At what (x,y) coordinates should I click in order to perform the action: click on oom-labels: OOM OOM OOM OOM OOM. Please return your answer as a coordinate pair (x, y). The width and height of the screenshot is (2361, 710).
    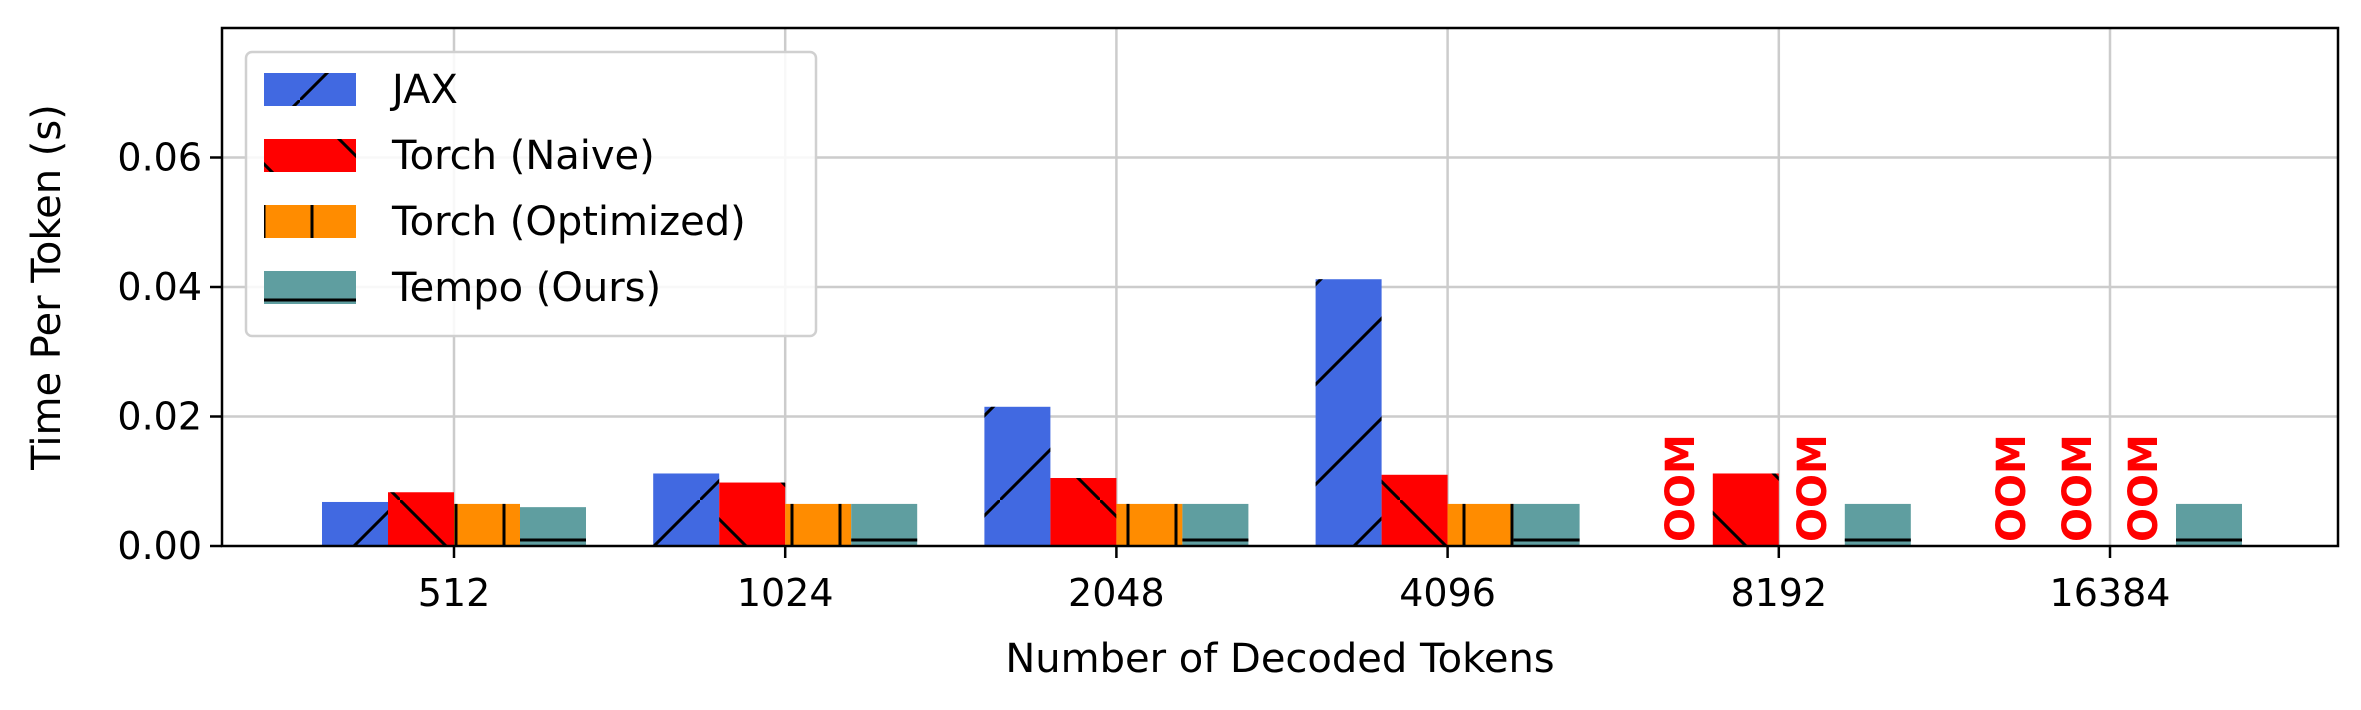
    Looking at the image, I should click on (1912, 488).